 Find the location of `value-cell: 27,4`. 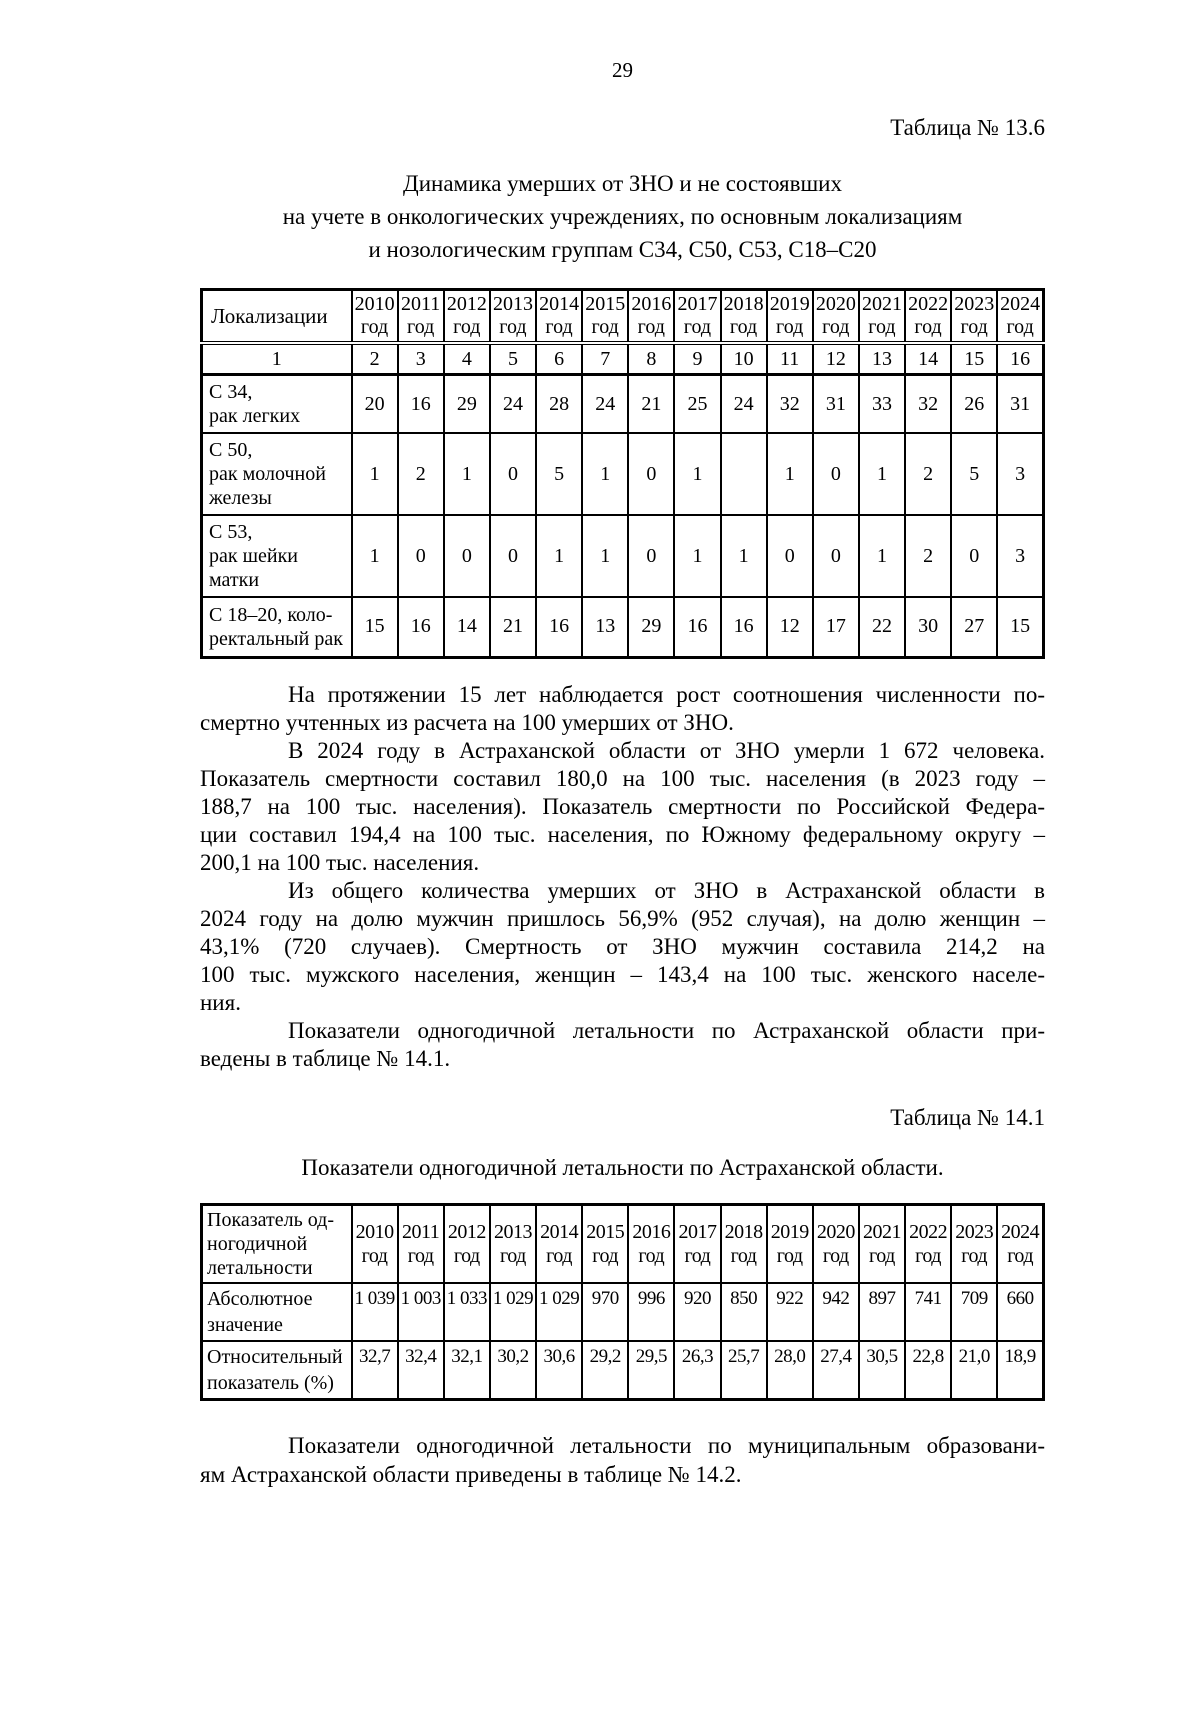

value-cell: 27,4 is located at coordinates (835, 1369).